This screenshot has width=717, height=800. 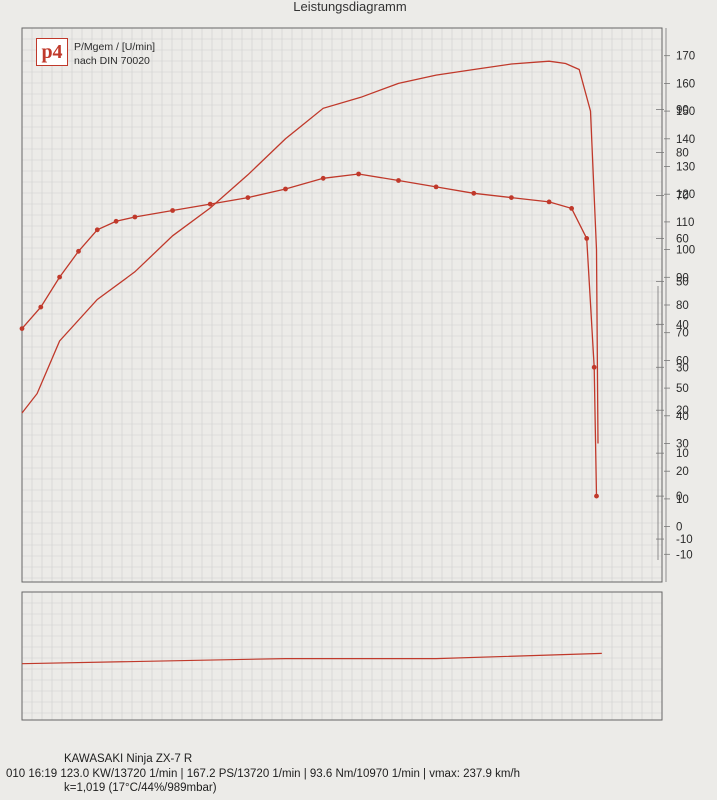 What do you see at coordinates (685, 84) in the screenshot?
I see `ps-tick-label: 160` at bounding box center [685, 84].